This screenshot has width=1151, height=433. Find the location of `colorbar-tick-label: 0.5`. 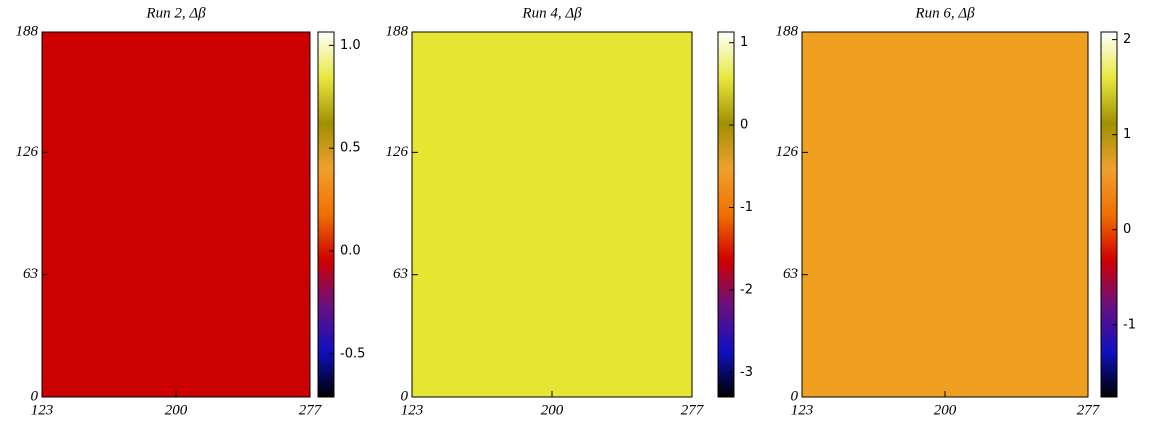

colorbar-tick-label: 0.5 is located at coordinates (350, 148).